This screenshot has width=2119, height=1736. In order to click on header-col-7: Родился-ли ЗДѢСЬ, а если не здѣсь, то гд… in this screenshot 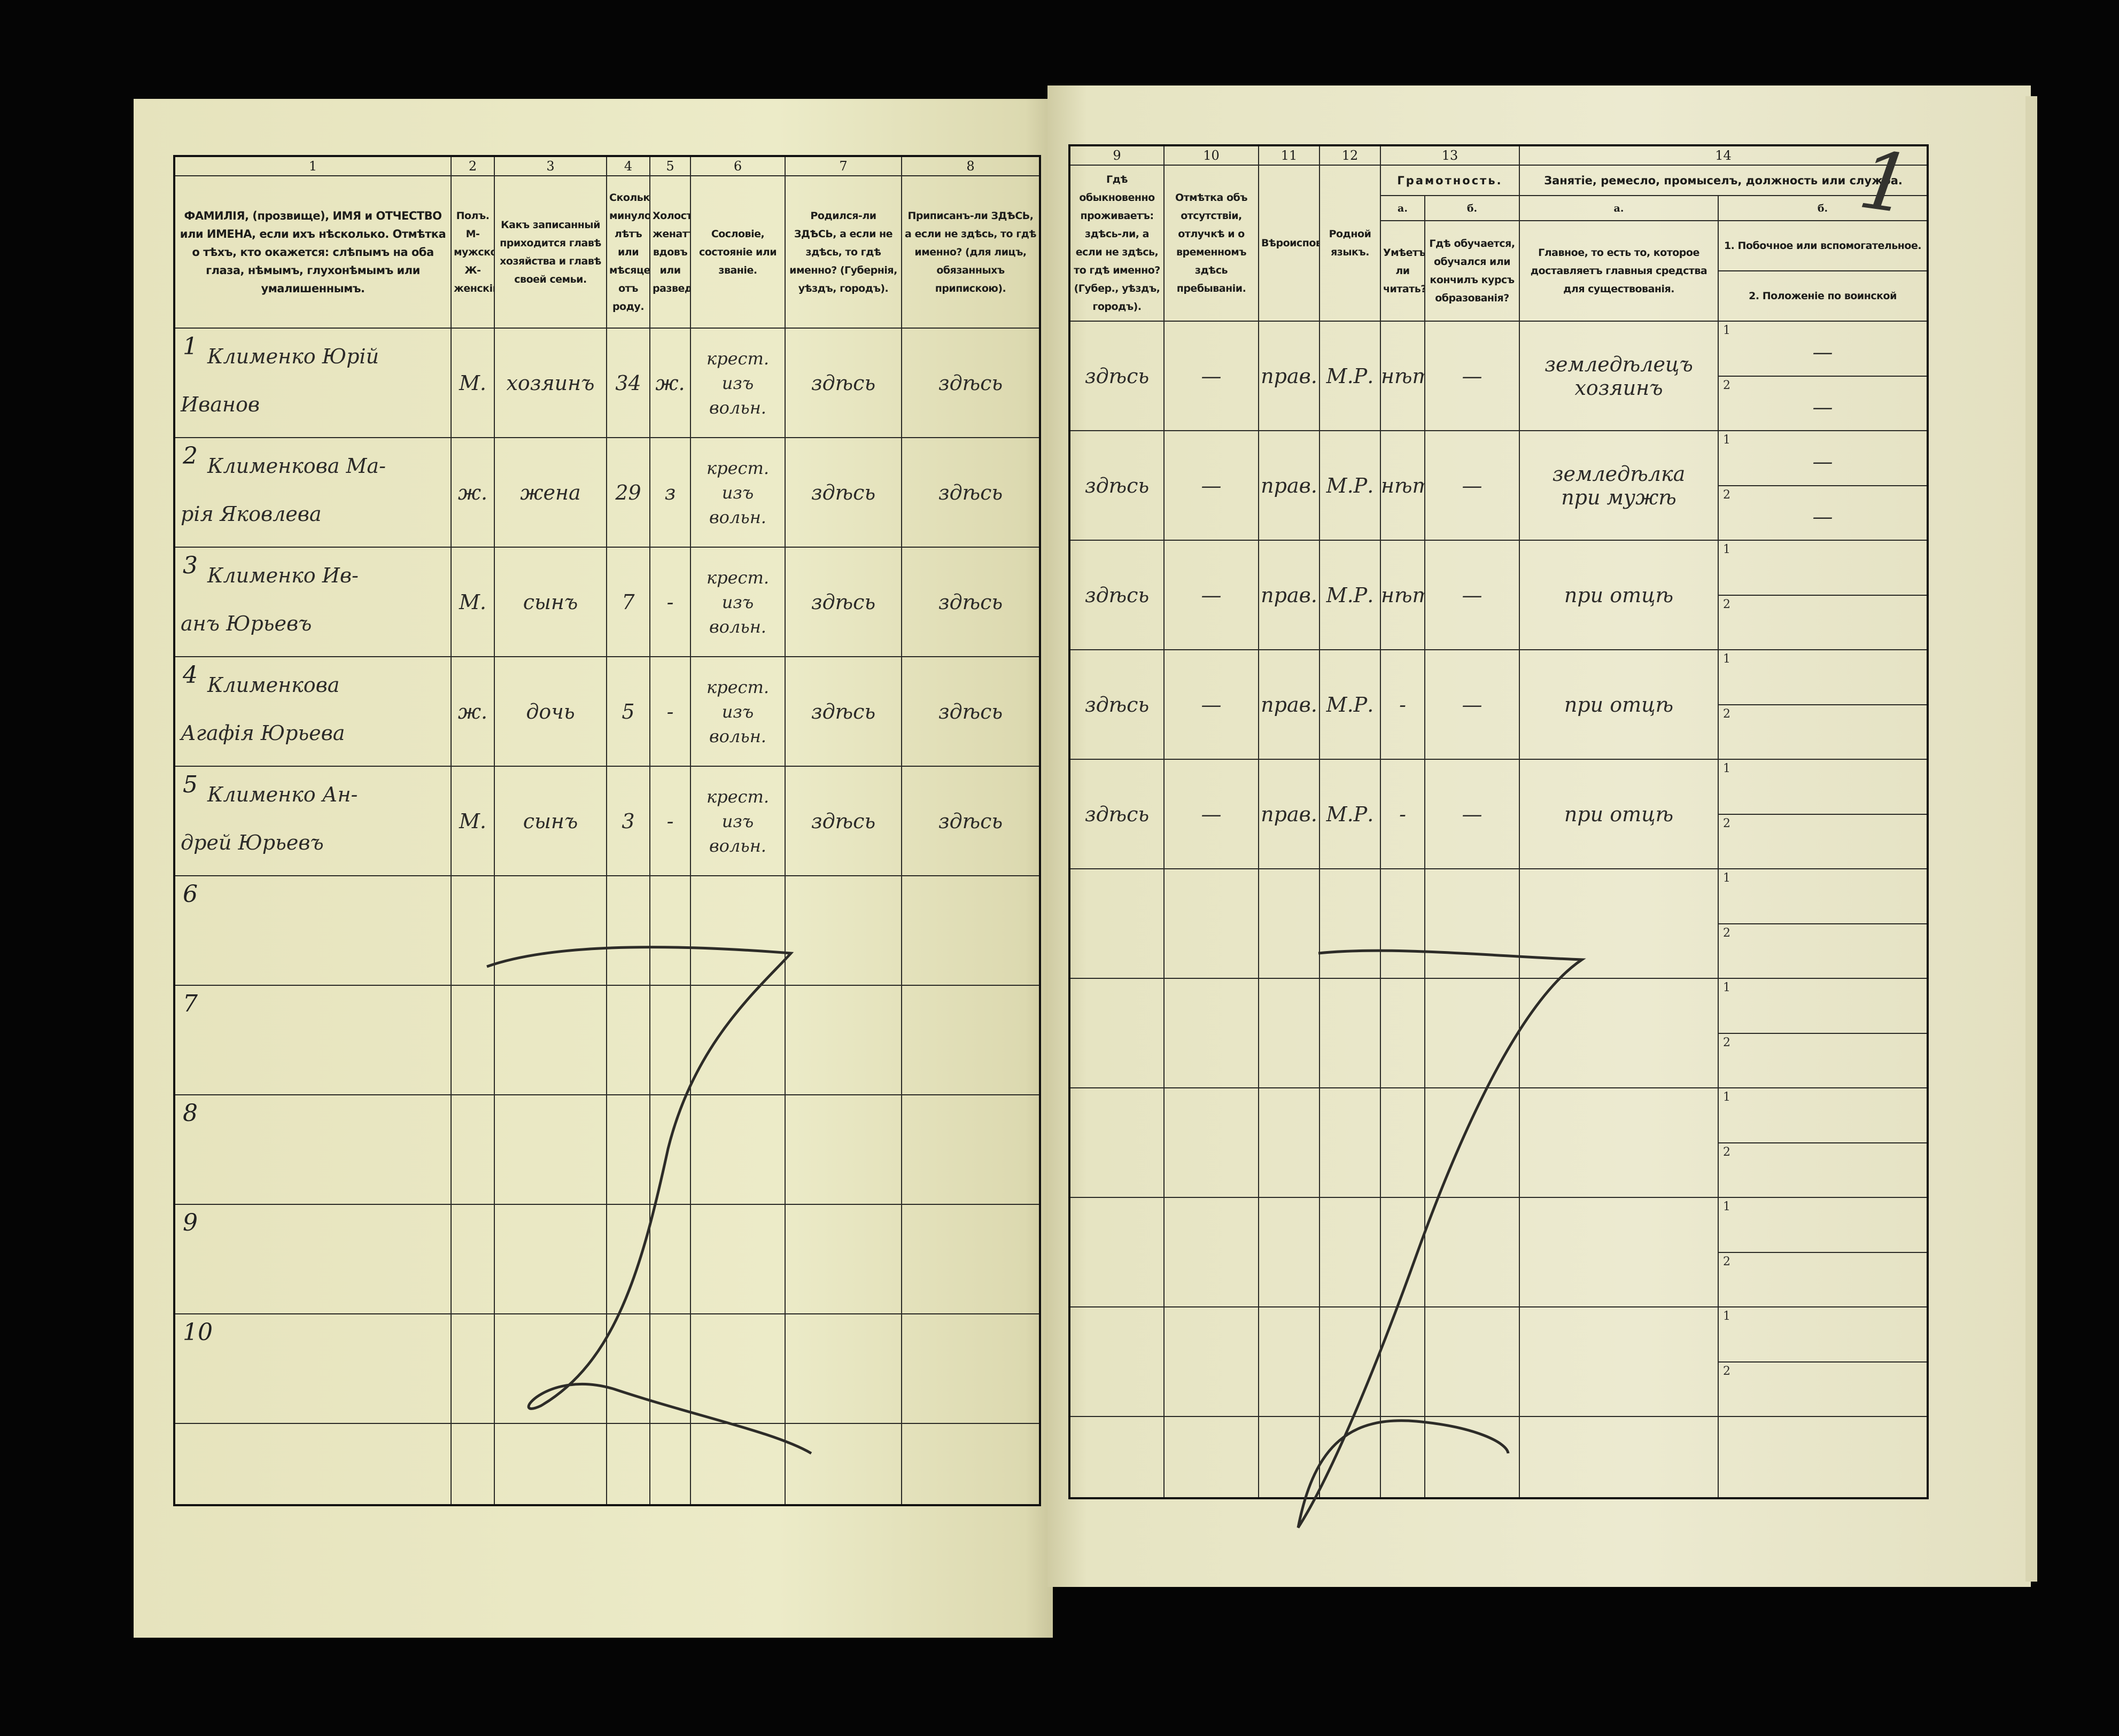, I will do `click(843, 252)`.